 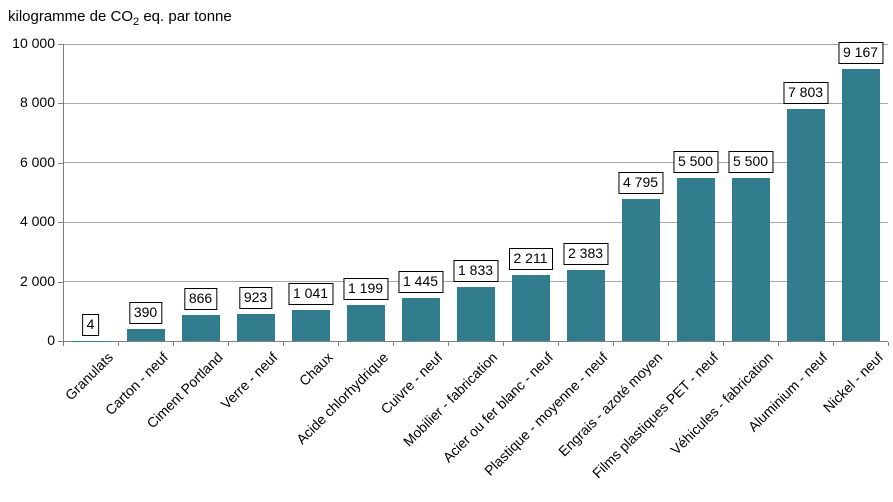 What do you see at coordinates (341, 398) in the screenshot?
I see `x-axis-category-label: Acide chlorhydrique` at bounding box center [341, 398].